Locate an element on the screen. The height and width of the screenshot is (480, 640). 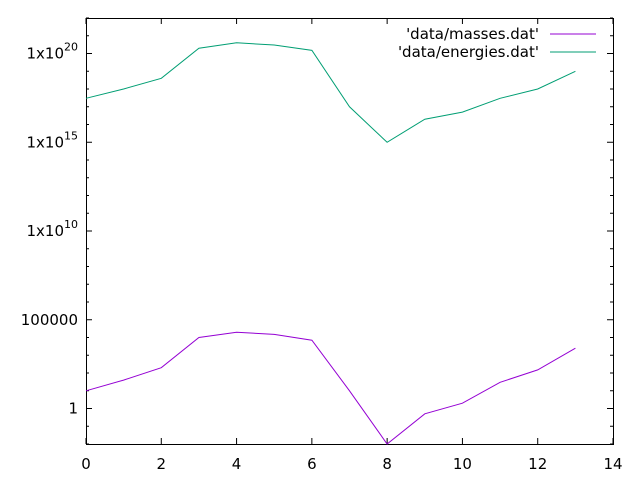
y-tick-base: 1 is located at coordinates (73, 409).